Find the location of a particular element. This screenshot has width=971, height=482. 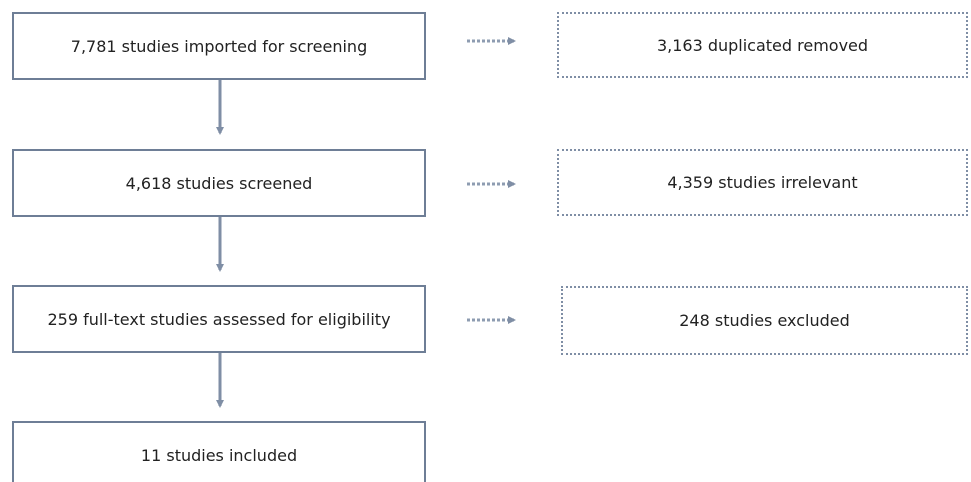

removed-label: 4,359 studies irrelevant is located at coordinates (762, 182).